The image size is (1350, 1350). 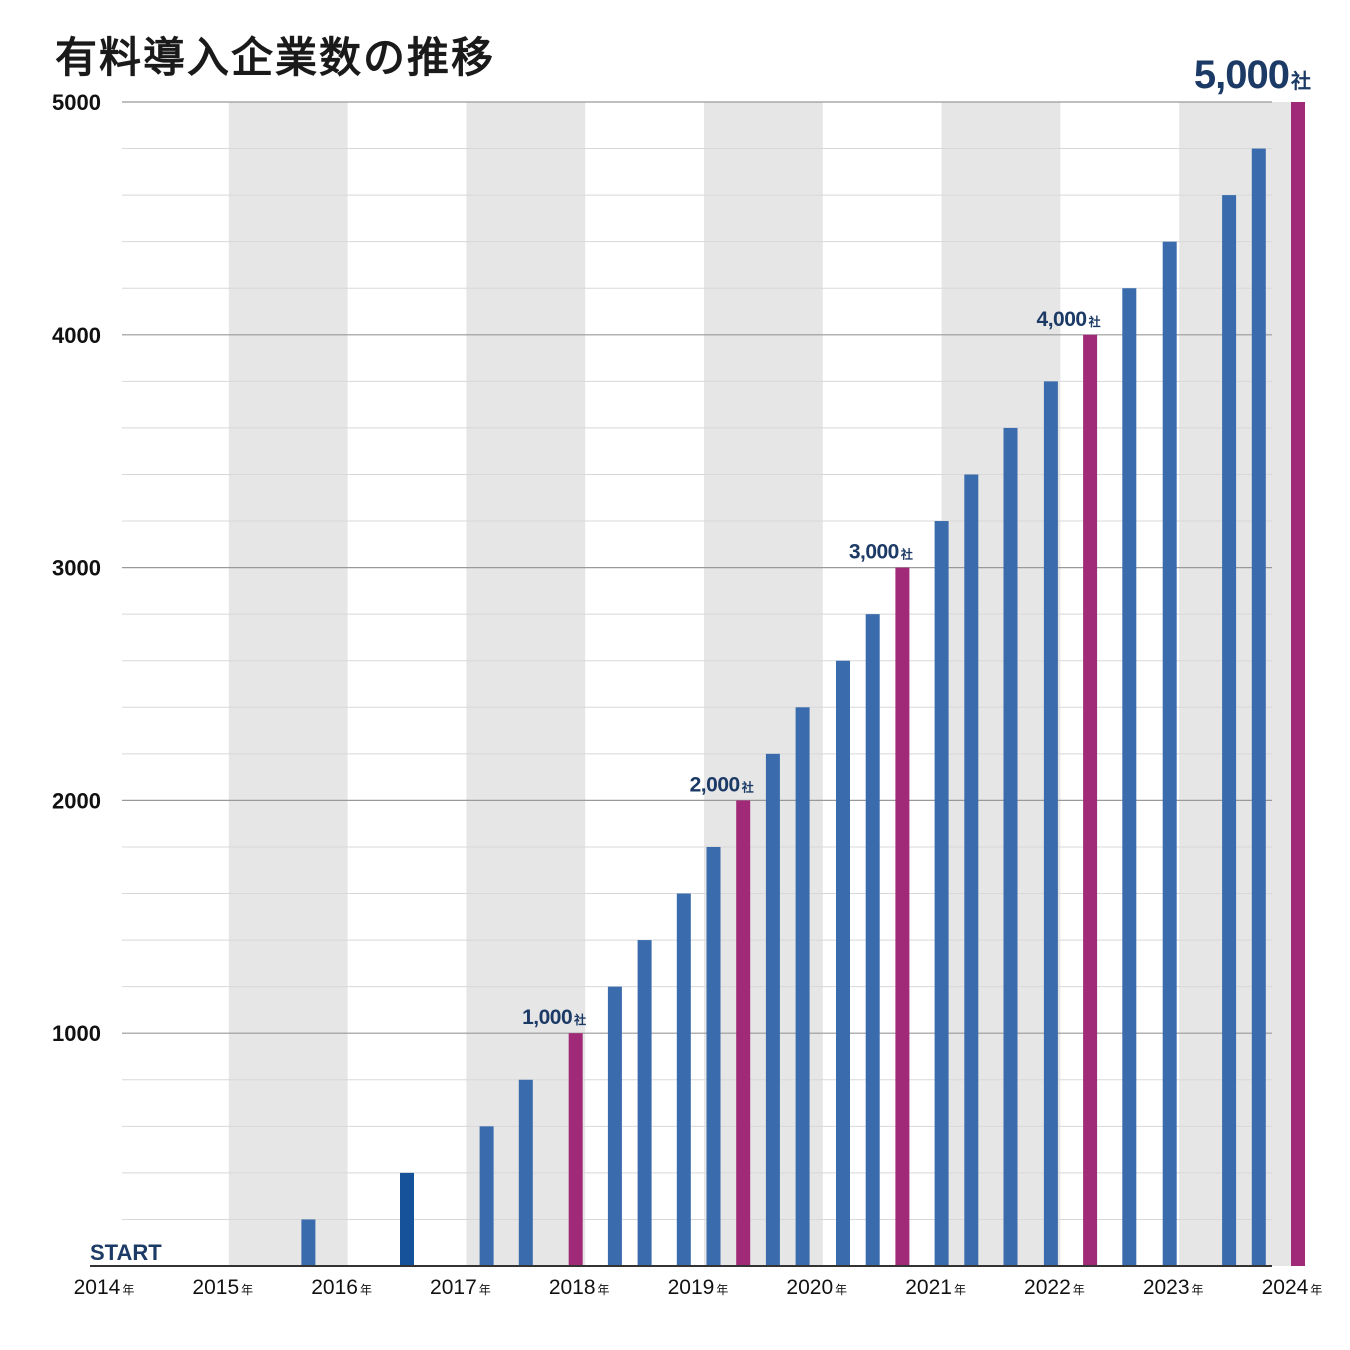 What do you see at coordinates (104, 1287) in the screenshot?
I see `year-label-2014: 2014 年` at bounding box center [104, 1287].